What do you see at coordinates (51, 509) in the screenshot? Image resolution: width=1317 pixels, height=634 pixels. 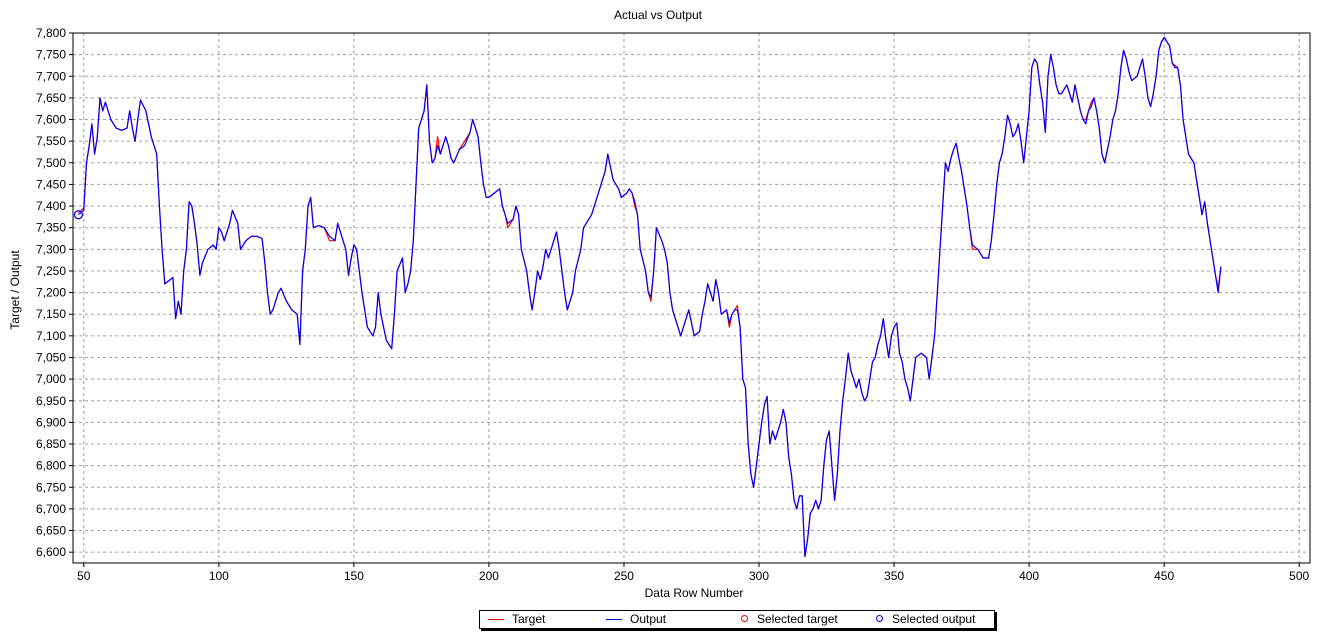 I see `y-tick-label: 6,700` at bounding box center [51, 509].